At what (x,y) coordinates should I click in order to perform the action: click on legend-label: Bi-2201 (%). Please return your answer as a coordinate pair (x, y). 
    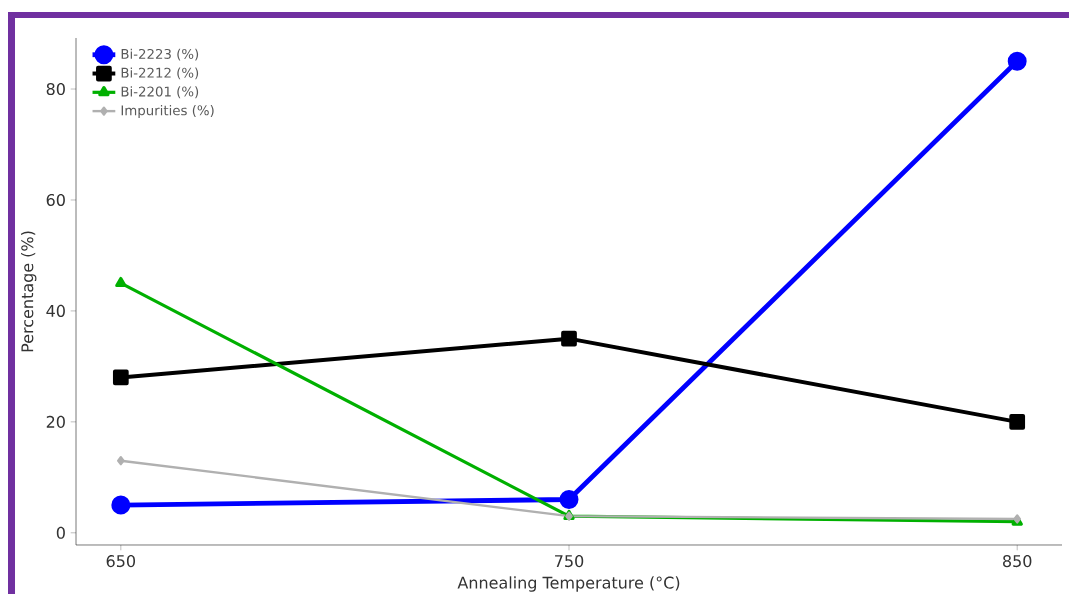
    Looking at the image, I should click on (160, 92).